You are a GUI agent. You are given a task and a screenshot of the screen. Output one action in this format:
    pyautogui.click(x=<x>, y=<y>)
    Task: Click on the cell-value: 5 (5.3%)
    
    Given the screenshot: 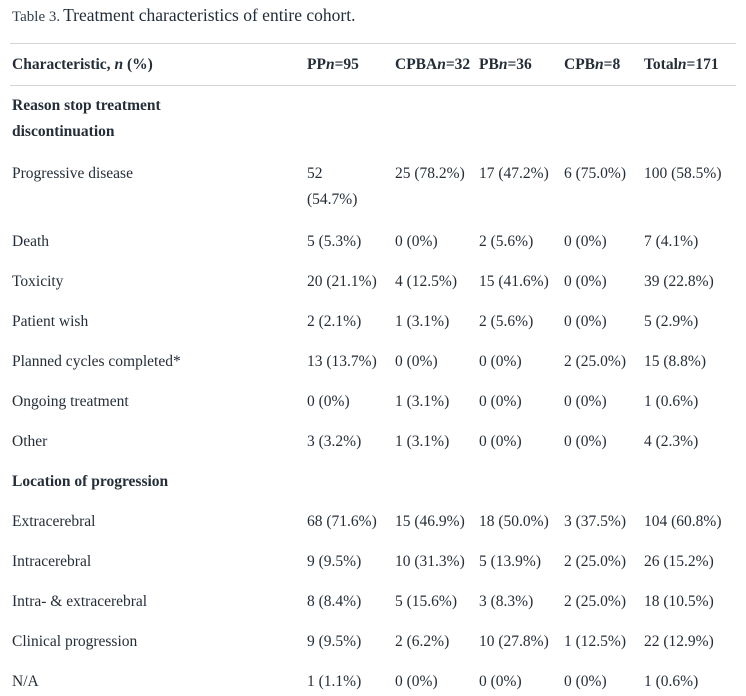 What is the action you would take?
    pyautogui.click(x=334, y=241)
    